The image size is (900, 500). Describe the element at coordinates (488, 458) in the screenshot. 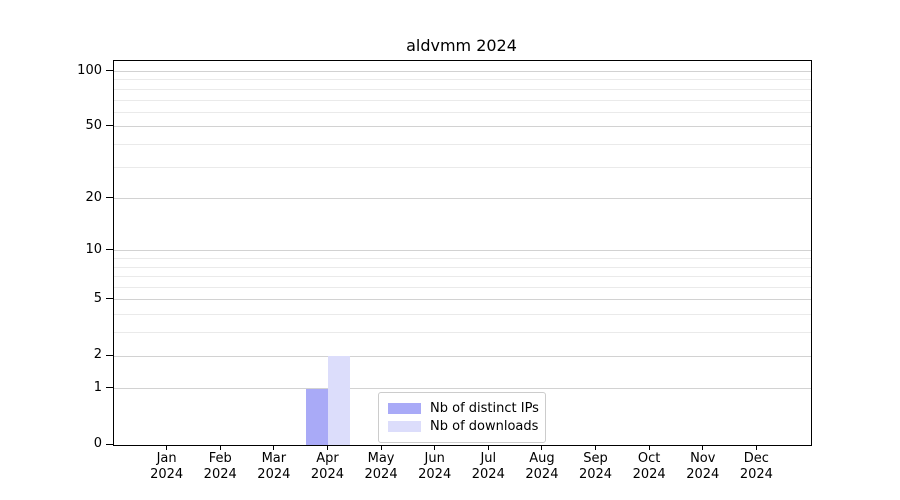

I see `x-tick-month: Jul` at that location.